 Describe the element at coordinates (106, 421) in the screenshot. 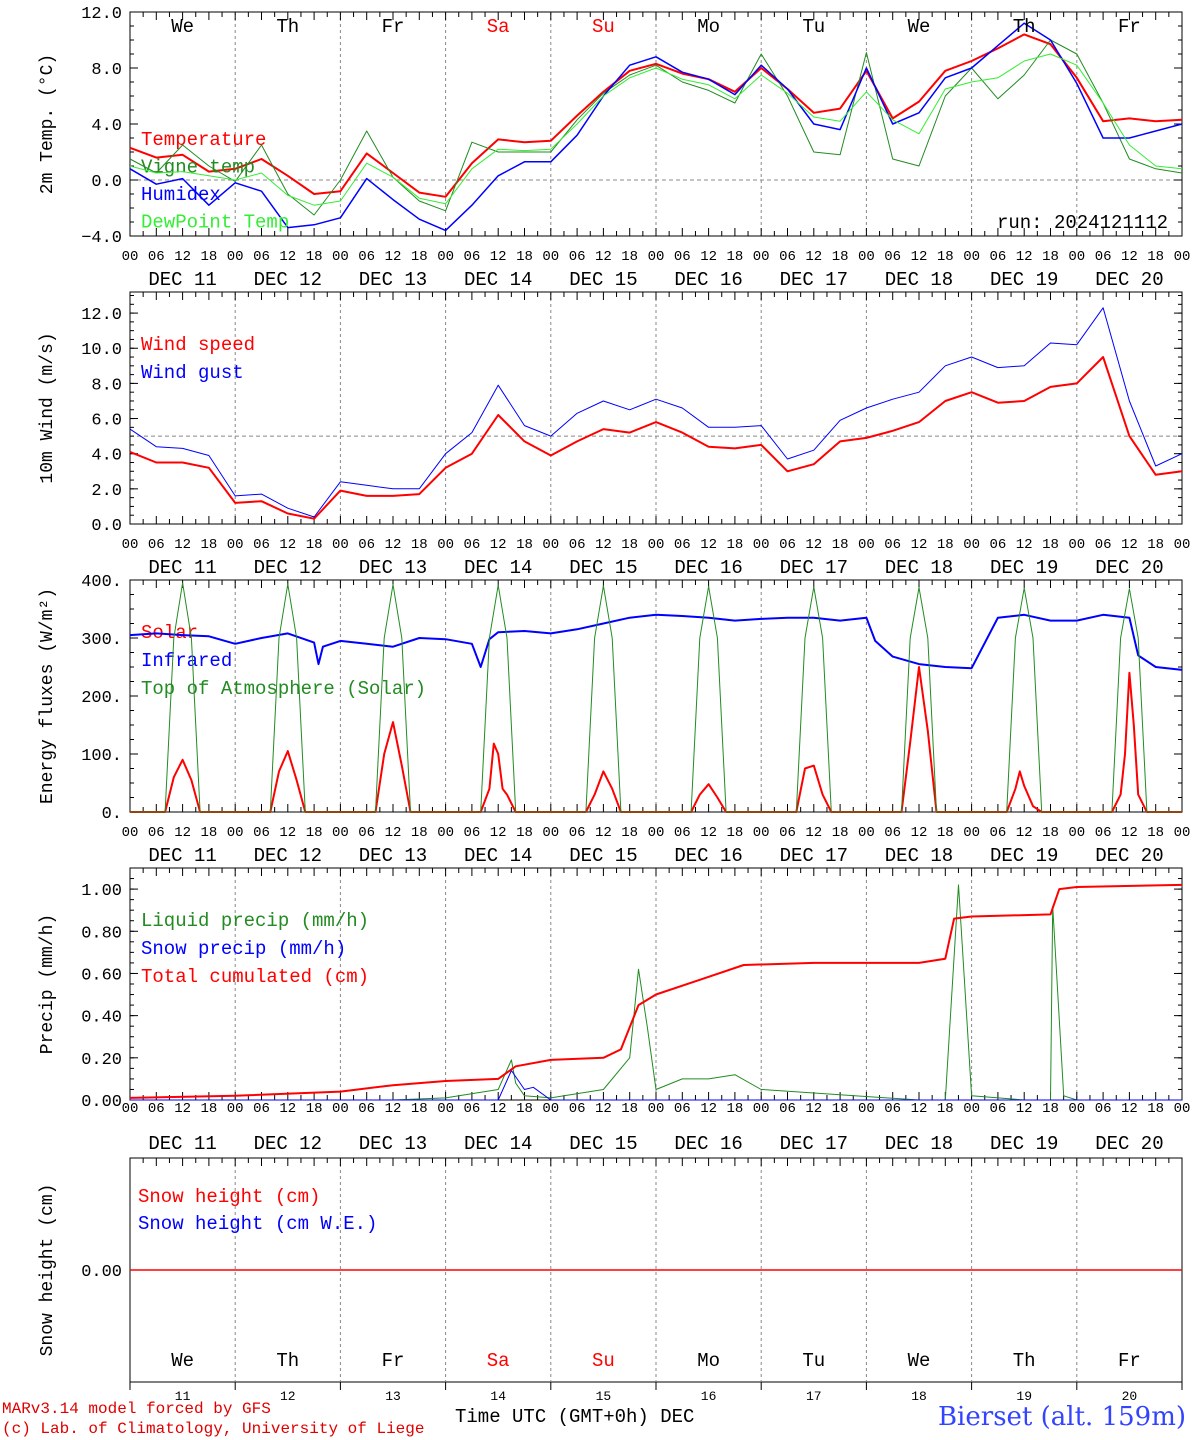

I see `y-tick-label: 6.0` at that location.